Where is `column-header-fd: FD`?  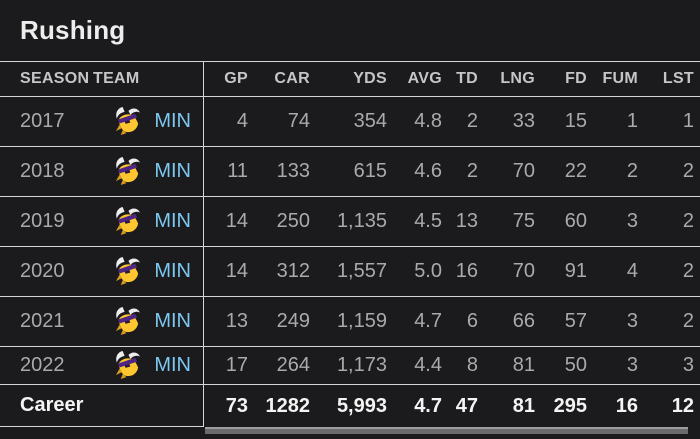
column-header-fd: FD is located at coordinates (576, 78).